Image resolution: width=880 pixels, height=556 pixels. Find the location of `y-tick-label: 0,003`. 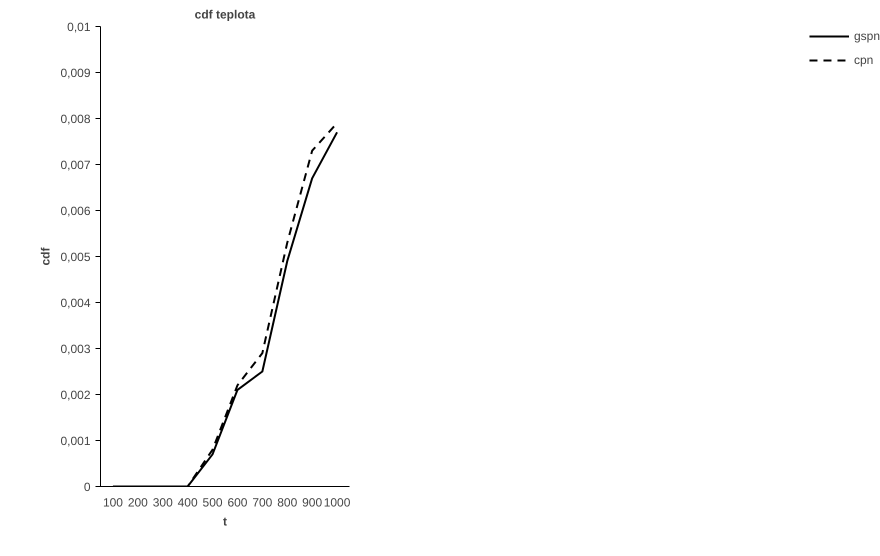

y-tick-label: 0,003 is located at coordinates (75, 349).